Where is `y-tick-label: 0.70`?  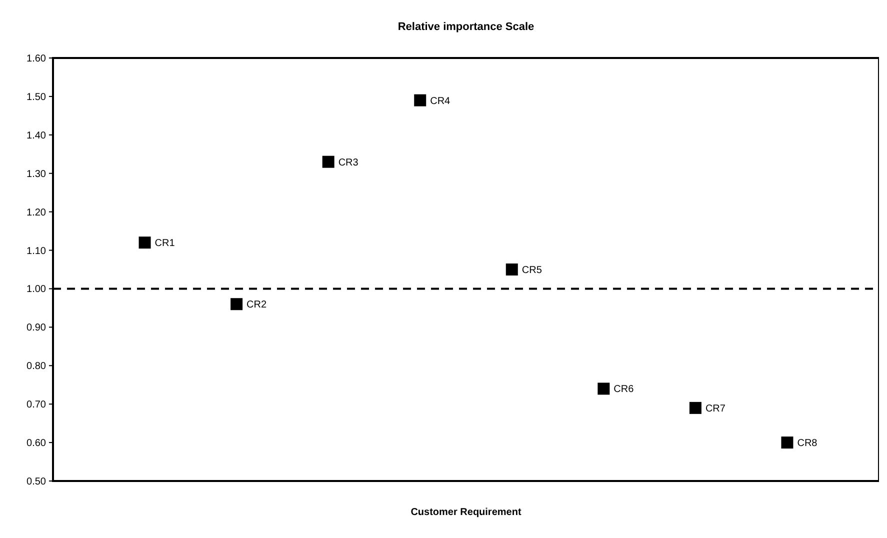
y-tick-label: 0.70 is located at coordinates (36, 405).